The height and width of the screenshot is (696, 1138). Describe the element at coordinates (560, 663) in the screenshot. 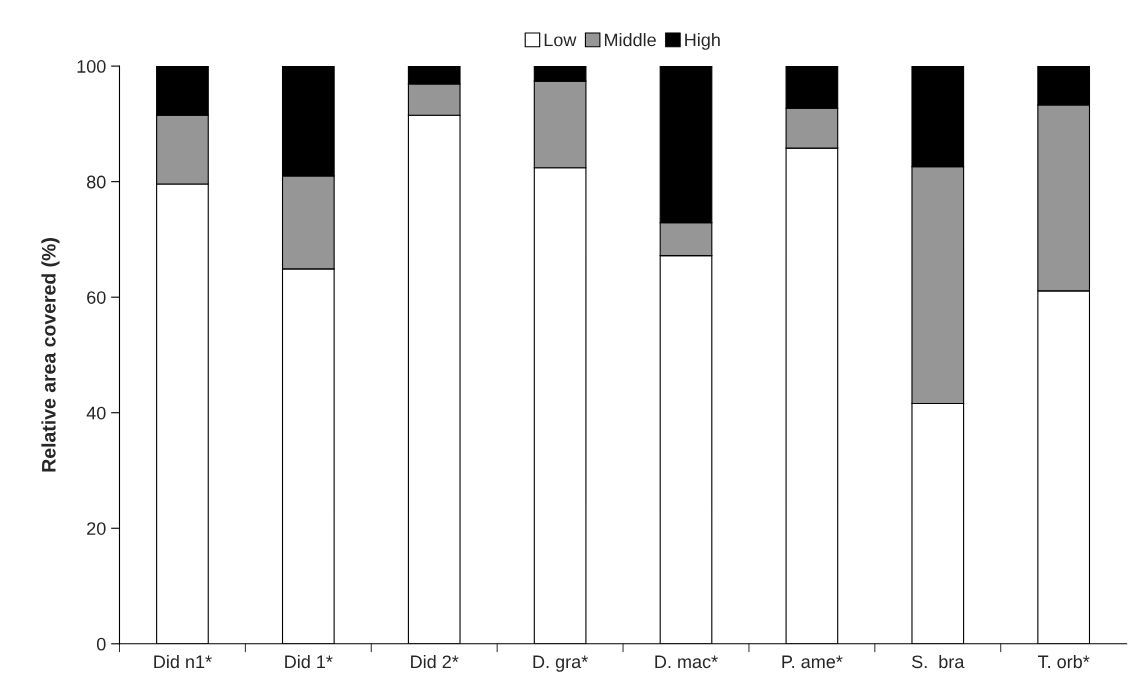

I see `x-tick-label: D. gra*` at that location.